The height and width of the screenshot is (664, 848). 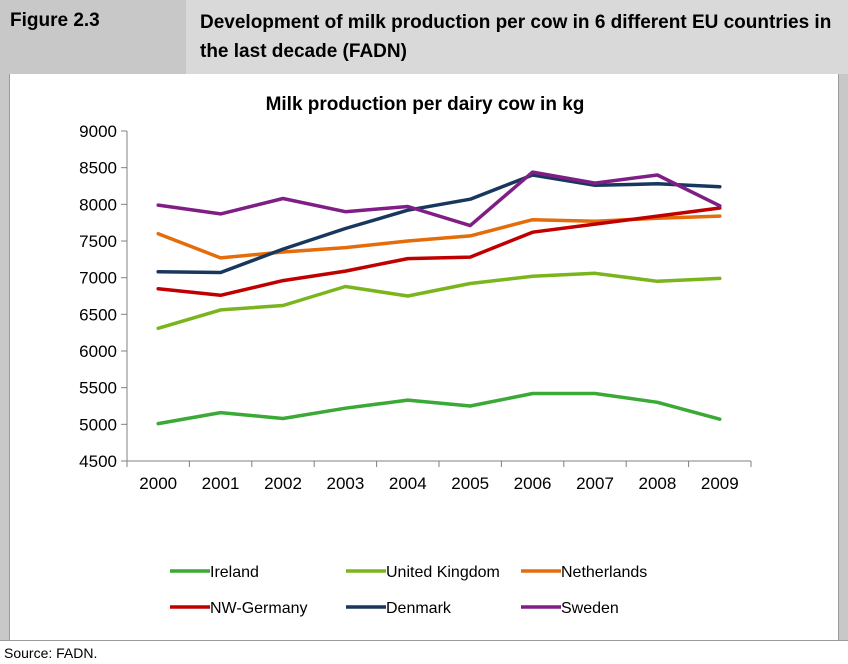 What do you see at coordinates (439, 199) in the screenshot?
I see `series-line-sweden` at bounding box center [439, 199].